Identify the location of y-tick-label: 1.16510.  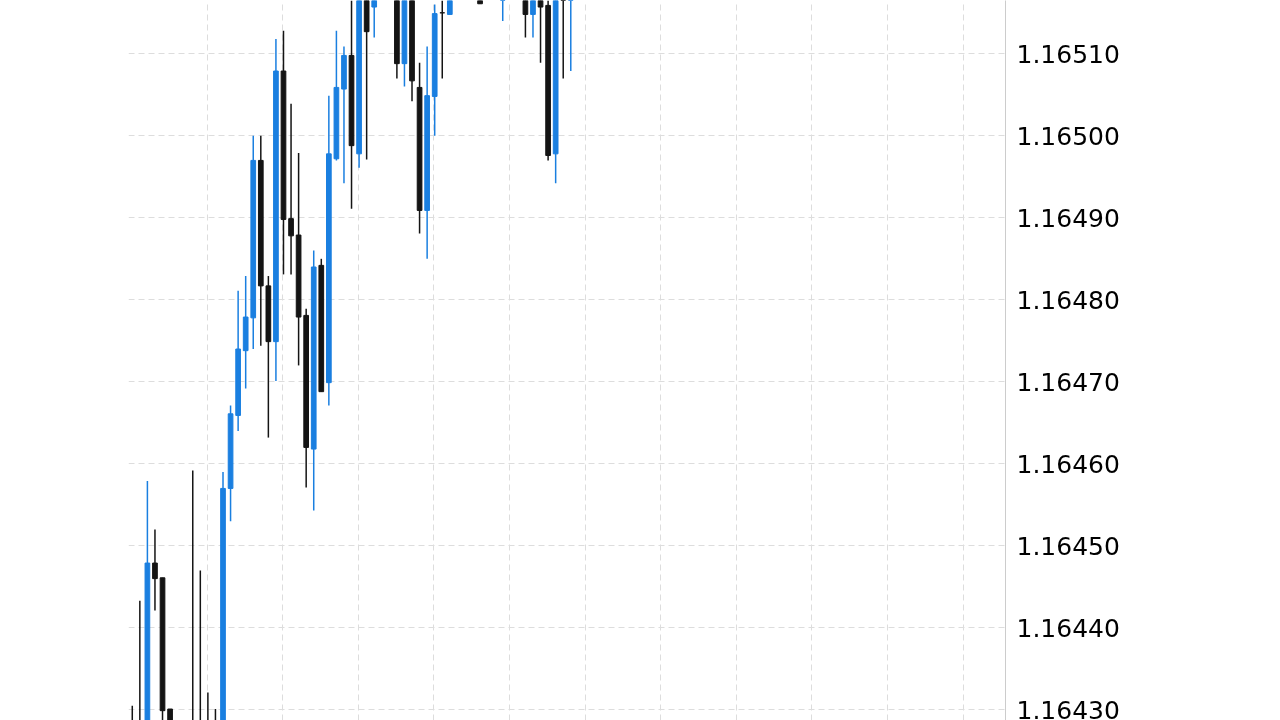
(1068, 54).